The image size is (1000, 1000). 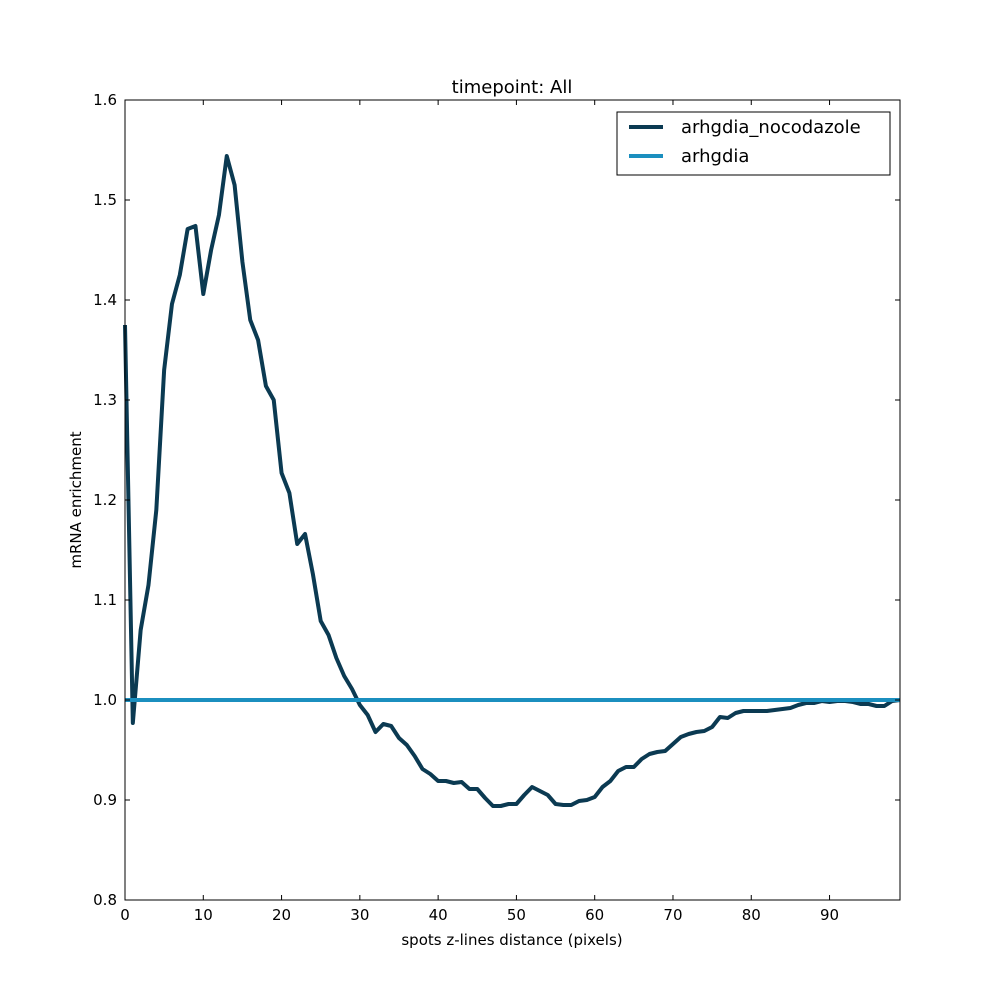 What do you see at coordinates (771, 127) in the screenshot?
I see `legend-label-arhgdia-nocodazole: arhgdia_nocodazole` at bounding box center [771, 127].